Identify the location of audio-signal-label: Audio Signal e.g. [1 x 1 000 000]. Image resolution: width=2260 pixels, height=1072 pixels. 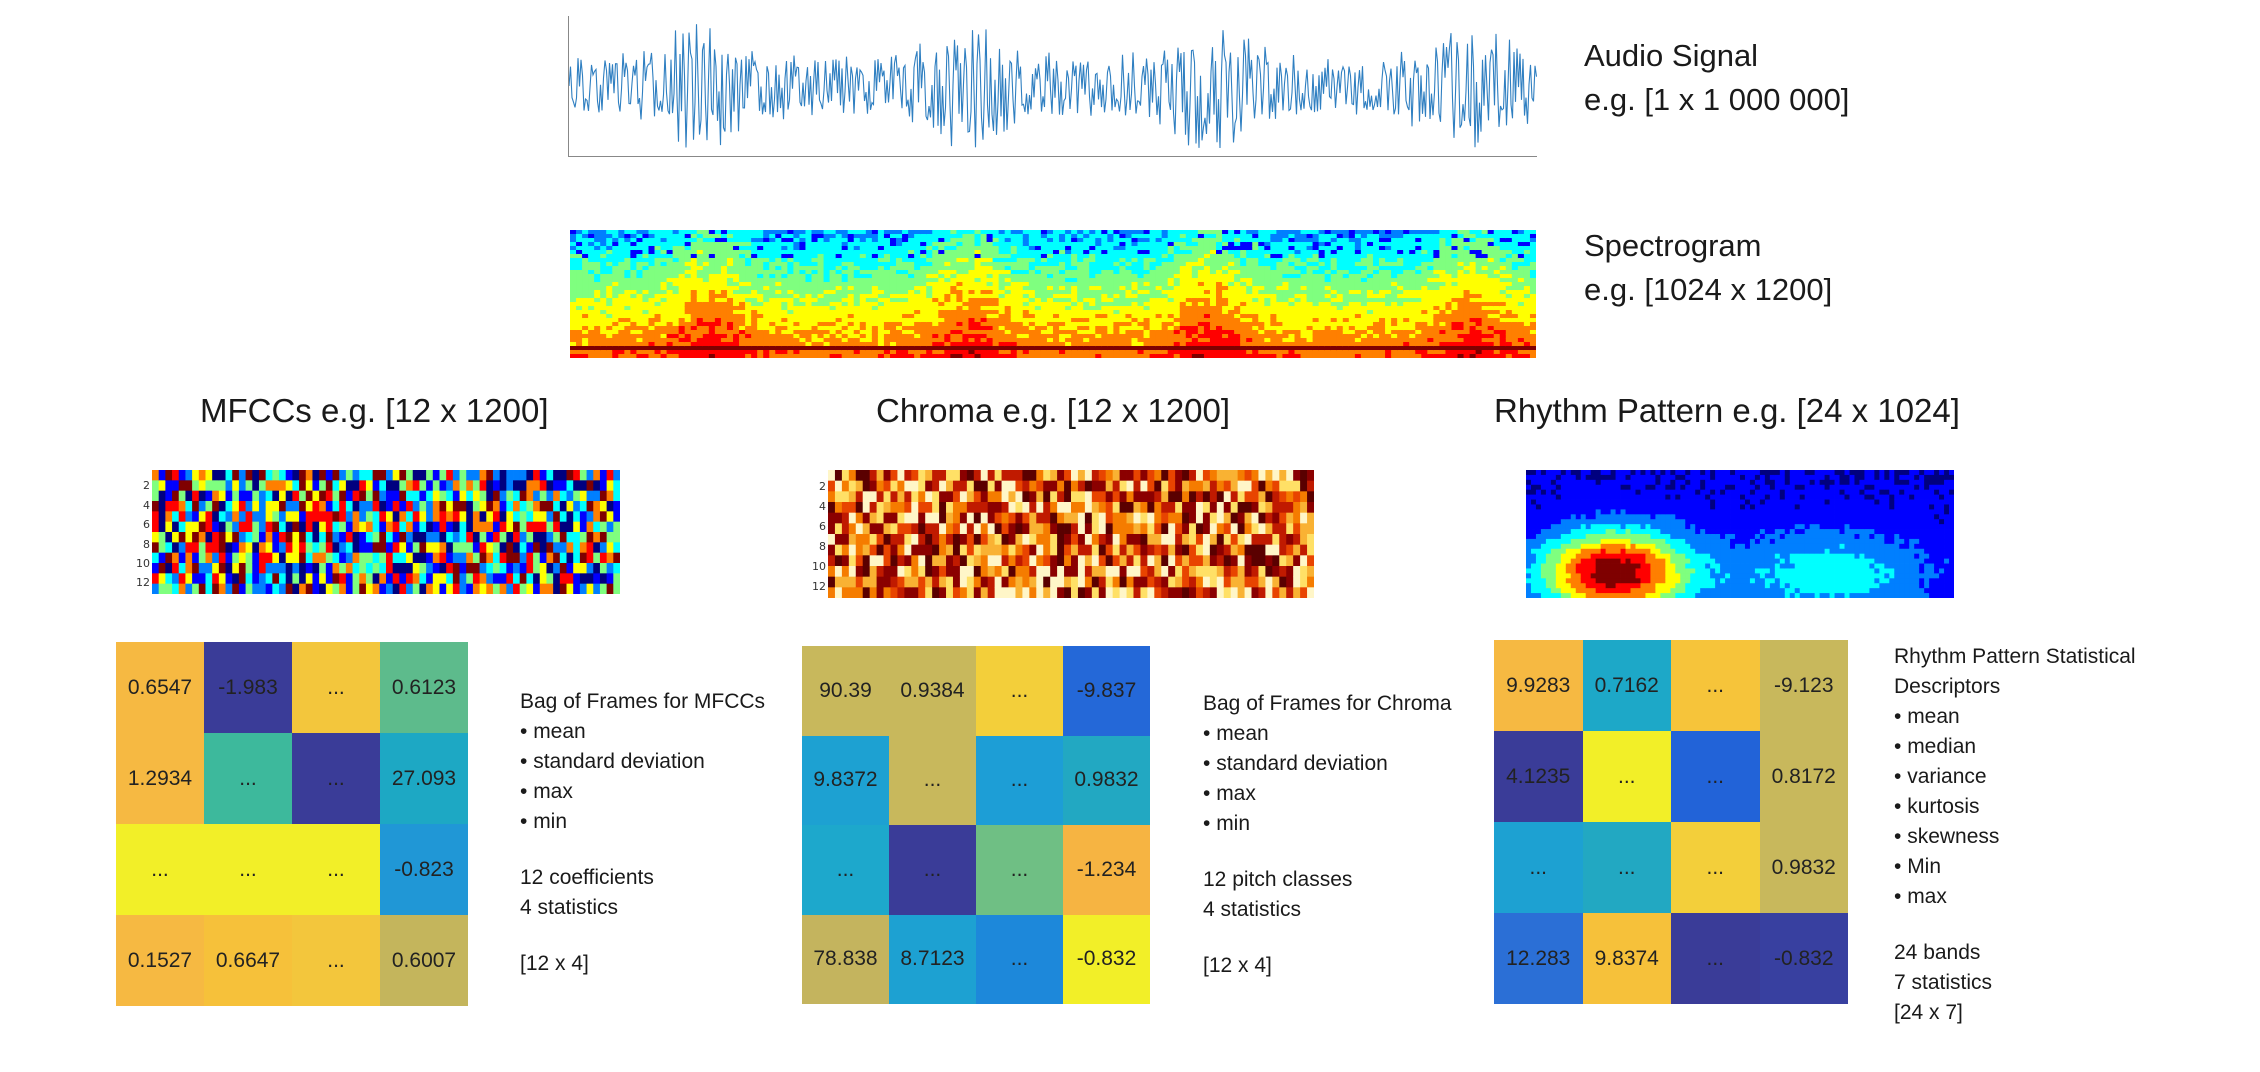
(1716, 78).